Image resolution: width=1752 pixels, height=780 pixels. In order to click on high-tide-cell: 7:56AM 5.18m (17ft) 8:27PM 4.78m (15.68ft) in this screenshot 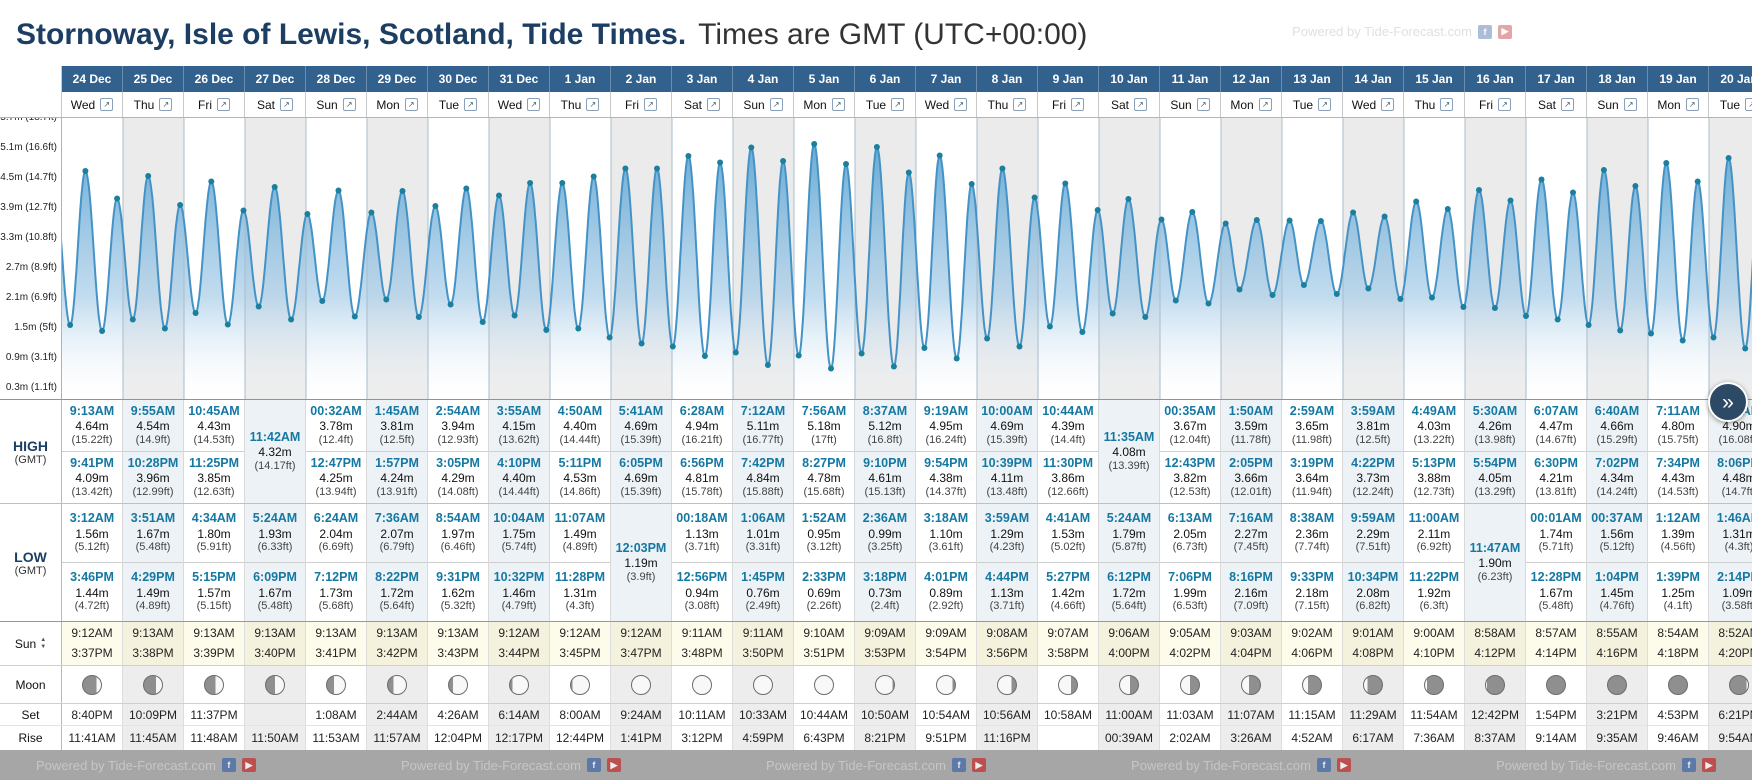, I will do `click(824, 451)`.